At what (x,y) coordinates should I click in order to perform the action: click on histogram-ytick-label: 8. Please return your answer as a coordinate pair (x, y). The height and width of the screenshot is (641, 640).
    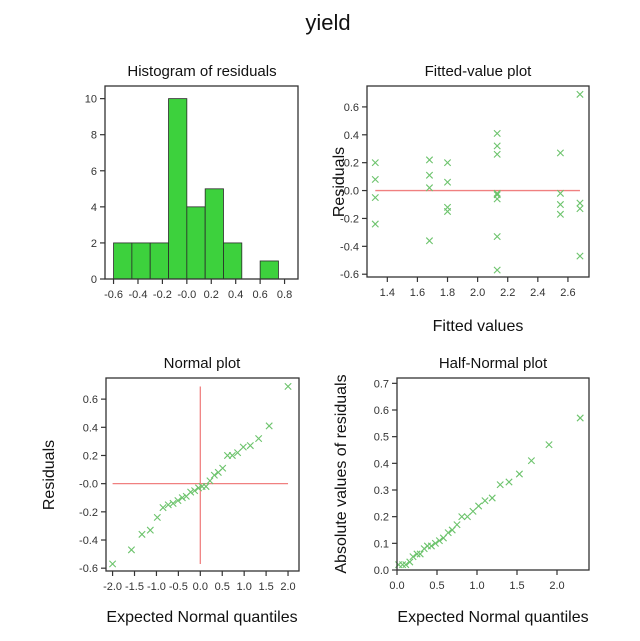
    Looking at the image, I should click on (94, 136).